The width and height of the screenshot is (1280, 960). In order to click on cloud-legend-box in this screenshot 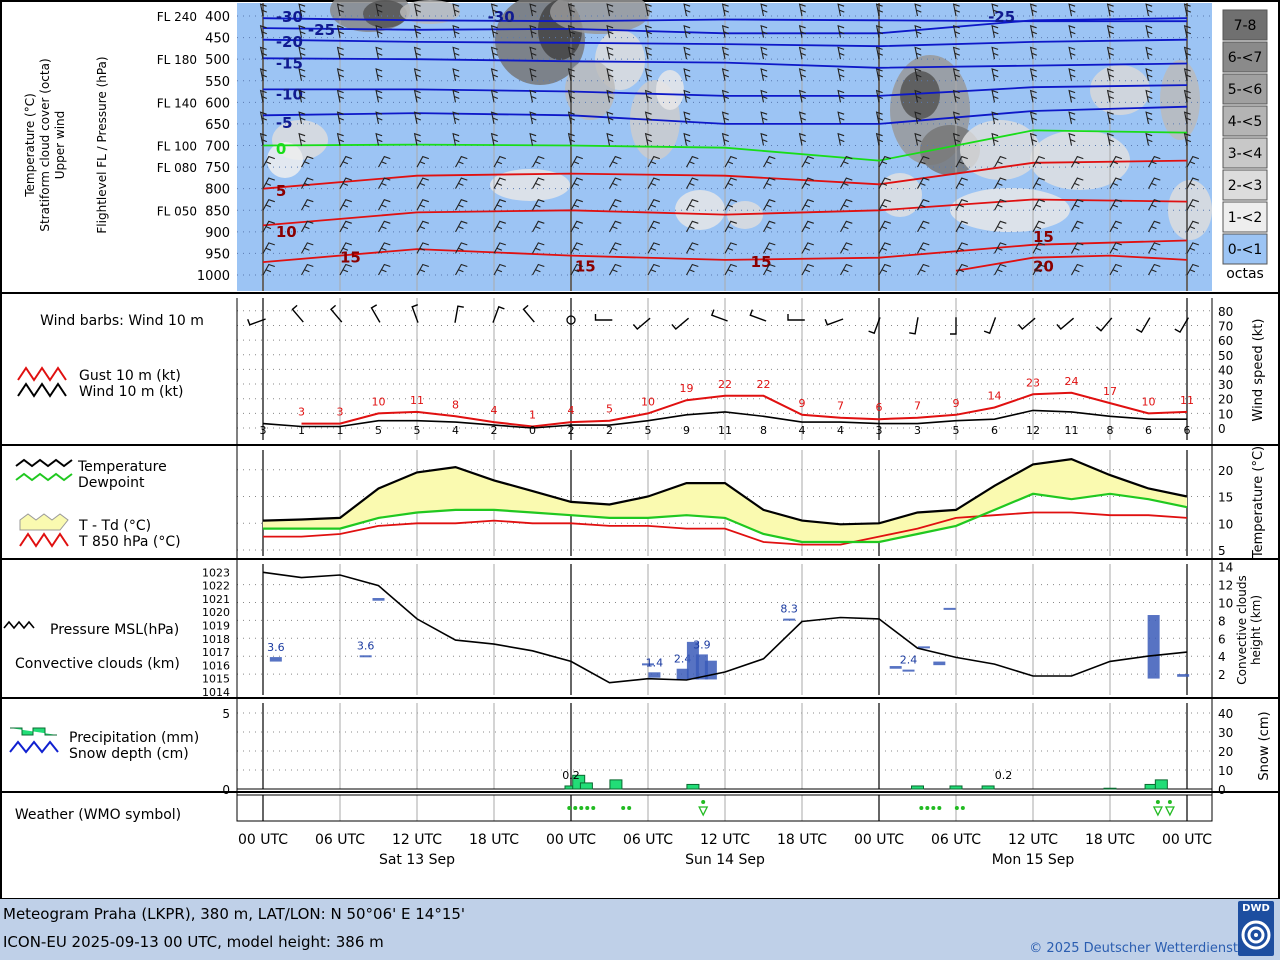, I will do `click(1245, 89)`.